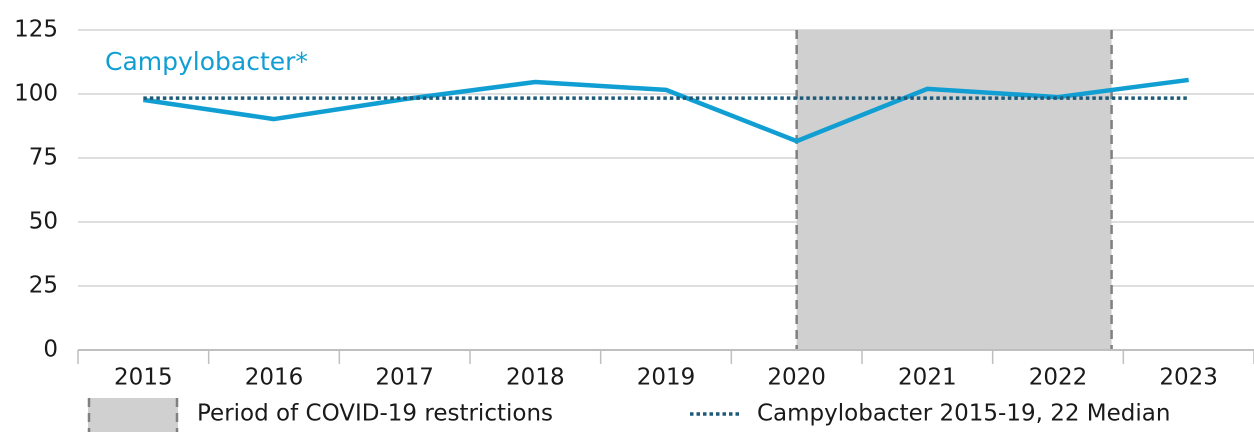 This screenshot has width=1254, height=432. Describe the element at coordinates (404, 378) in the screenshot. I see `x-tick-label: 2017` at that location.